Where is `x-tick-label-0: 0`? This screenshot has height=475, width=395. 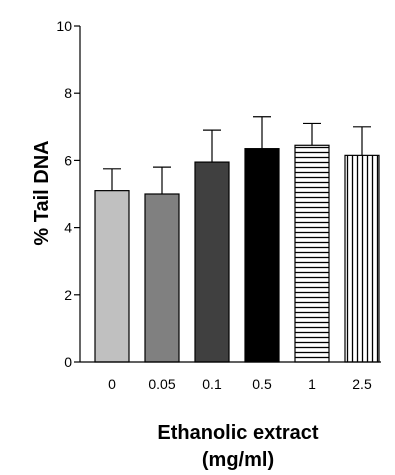
x-tick-label-0: 0 is located at coordinates (112, 384).